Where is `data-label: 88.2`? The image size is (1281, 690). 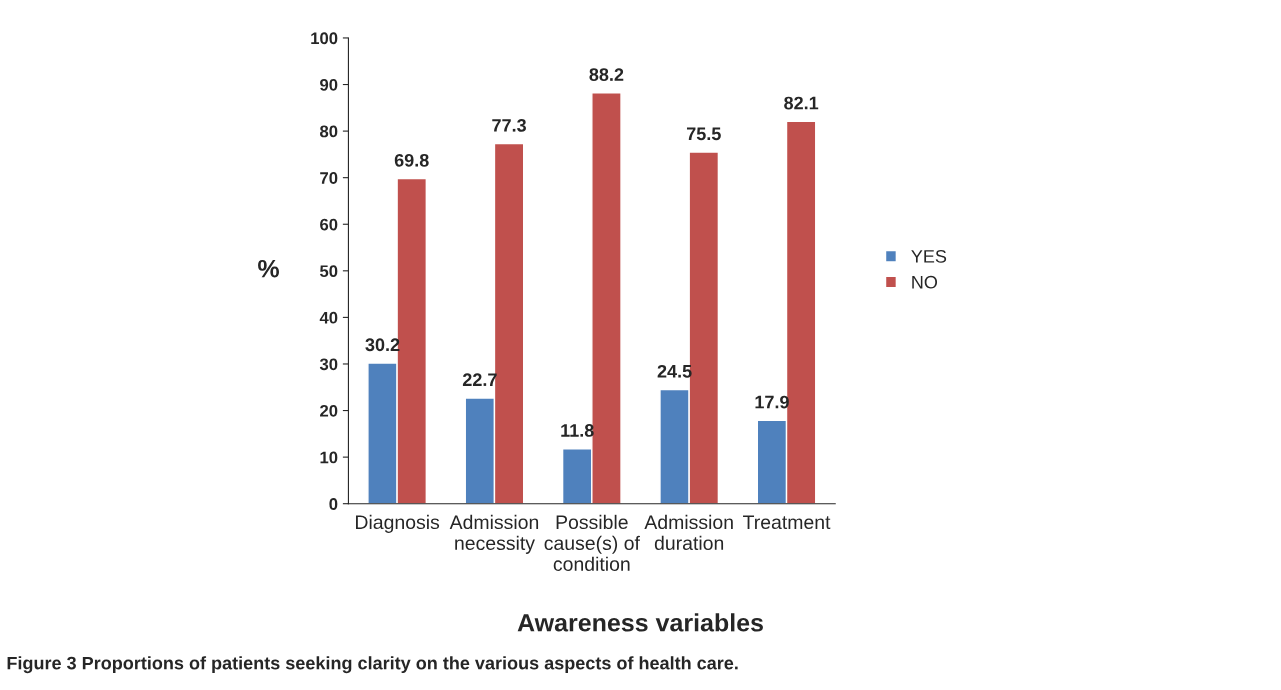
data-label: 88.2 is located at coordinates (606, 75).